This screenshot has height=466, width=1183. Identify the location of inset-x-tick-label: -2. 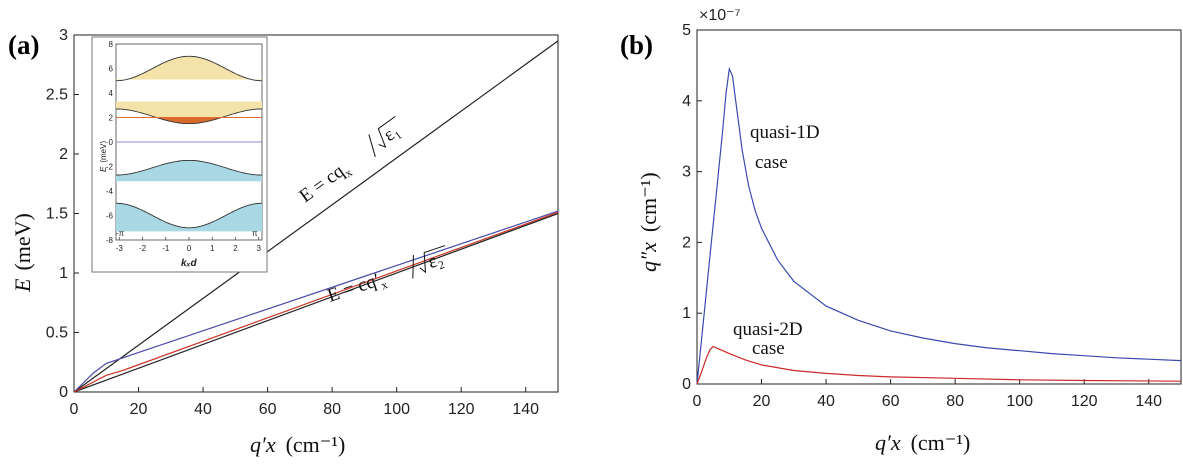
(143, 248).